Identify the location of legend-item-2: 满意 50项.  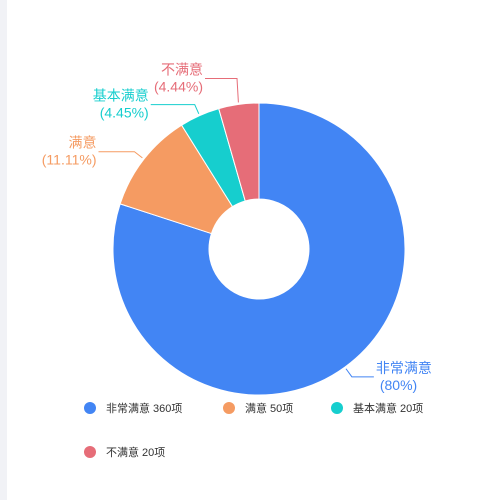
(258, 408).